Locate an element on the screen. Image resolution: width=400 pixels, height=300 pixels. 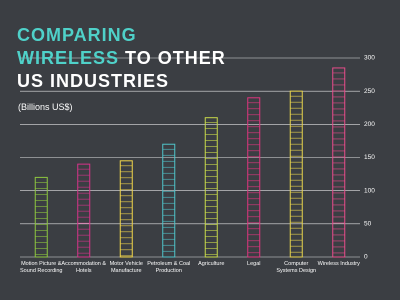
subtitle: (Billions US$) is located at coordinates (45, 107).